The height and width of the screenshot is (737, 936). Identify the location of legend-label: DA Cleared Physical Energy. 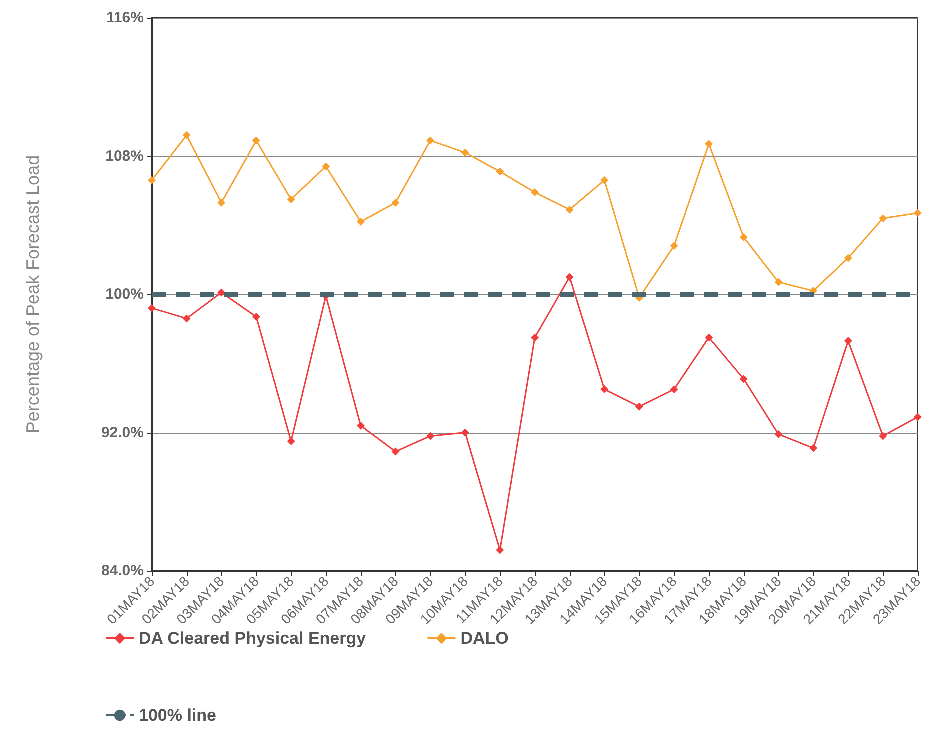
(253, 638).